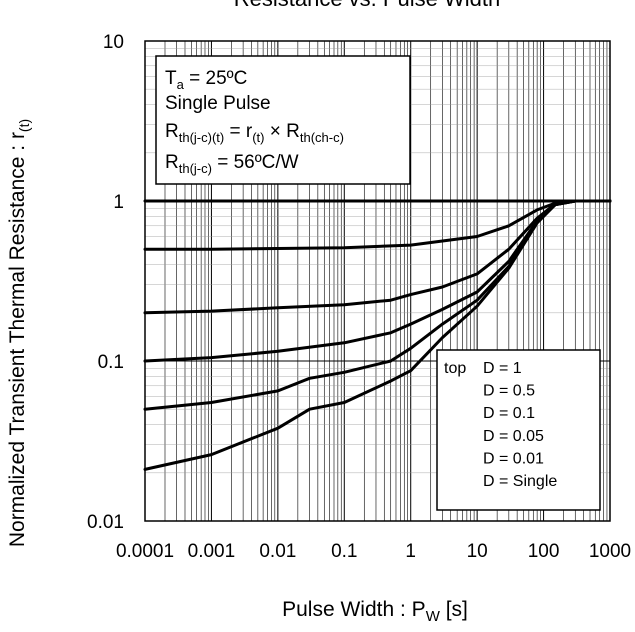  What do you see at coordinates (212, 551) in the screenshot?
I see `x-tick-label: 0.001` at bounding box center [212, 551].